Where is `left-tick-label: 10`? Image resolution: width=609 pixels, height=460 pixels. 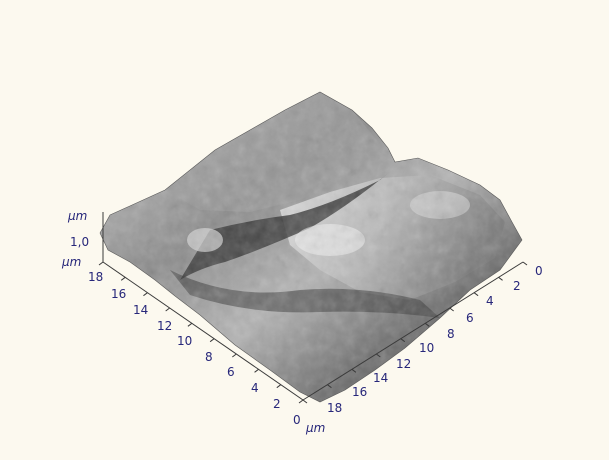 left-tick-label: 10 is located at coordinates (184, 341).